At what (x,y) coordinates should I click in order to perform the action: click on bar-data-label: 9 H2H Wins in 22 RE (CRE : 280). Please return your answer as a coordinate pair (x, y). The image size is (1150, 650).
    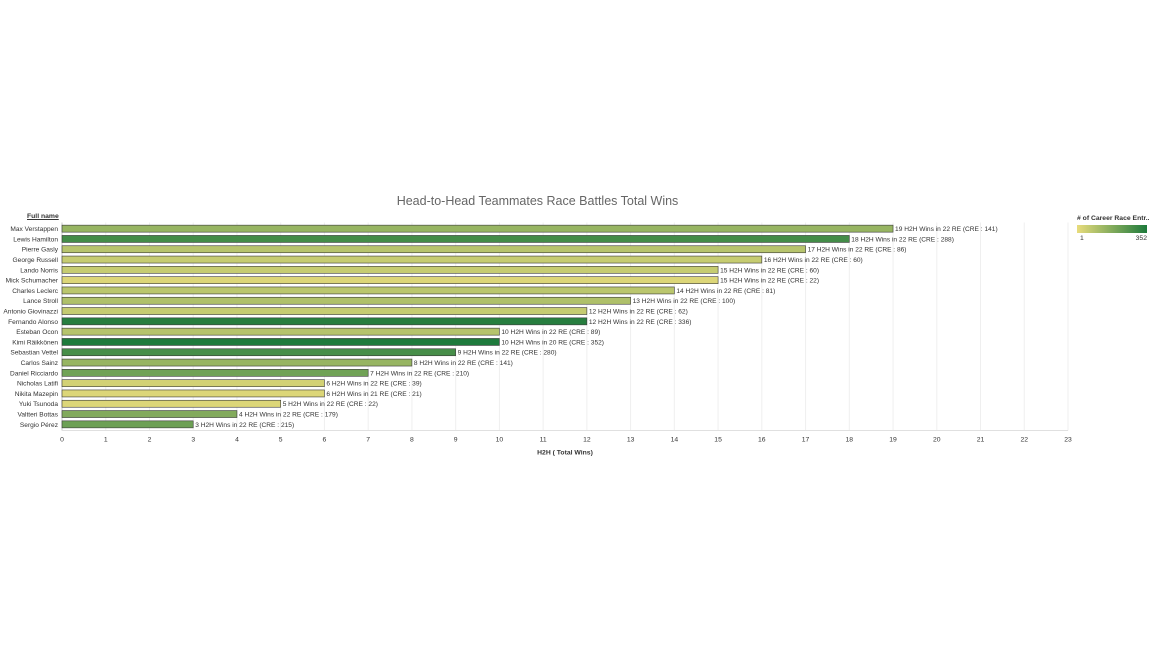
    Looking at the image, I should click on (507, 353).